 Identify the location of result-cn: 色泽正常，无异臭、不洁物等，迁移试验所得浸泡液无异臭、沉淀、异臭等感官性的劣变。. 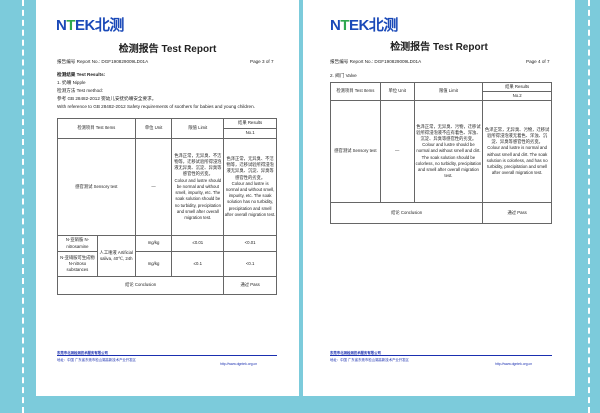
(250, 167).